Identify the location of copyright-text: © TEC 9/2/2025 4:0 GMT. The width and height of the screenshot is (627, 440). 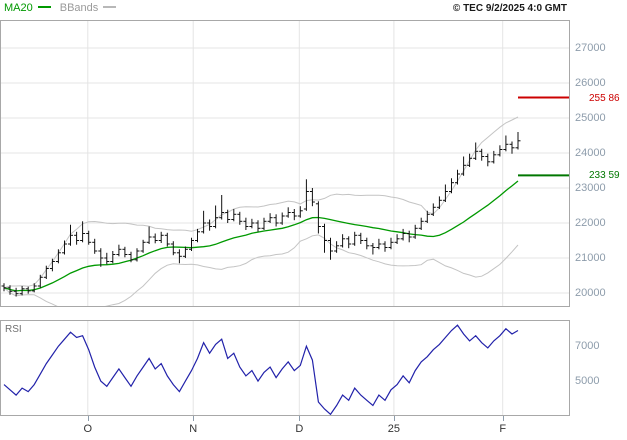
(509, 8).